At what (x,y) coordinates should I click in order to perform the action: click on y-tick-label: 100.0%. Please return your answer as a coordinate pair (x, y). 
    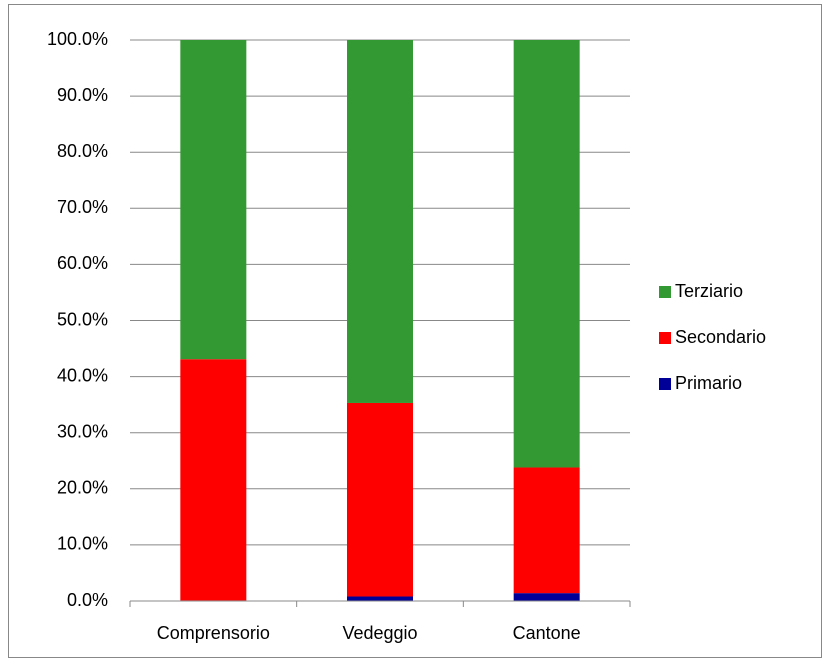
    Looking at the image, I should click on (77, 39).